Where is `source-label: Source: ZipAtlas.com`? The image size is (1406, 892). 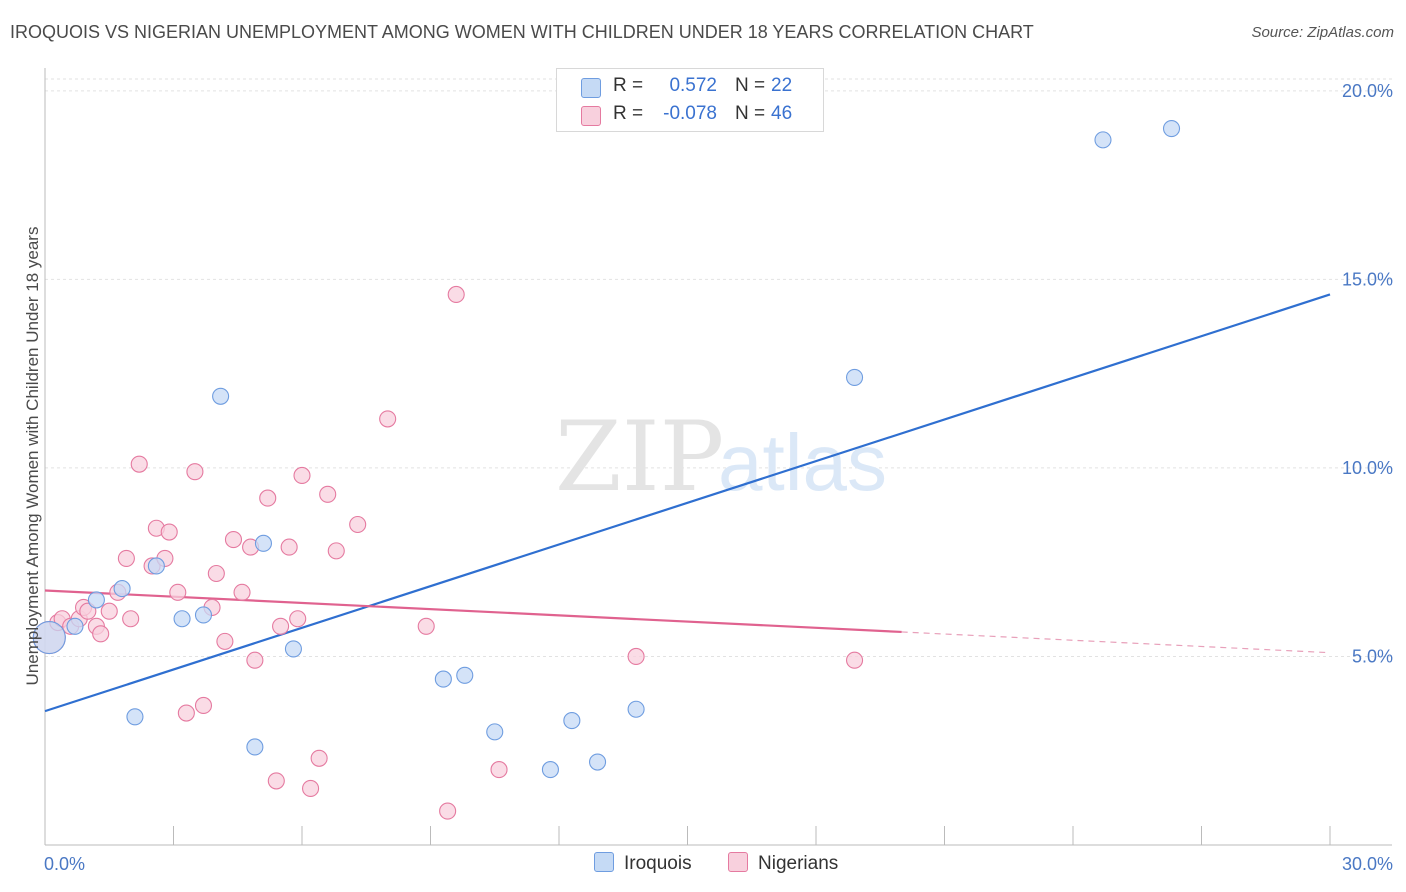 source-label: Source: ZipAtlas.com is located at coordinates (1322, 32).